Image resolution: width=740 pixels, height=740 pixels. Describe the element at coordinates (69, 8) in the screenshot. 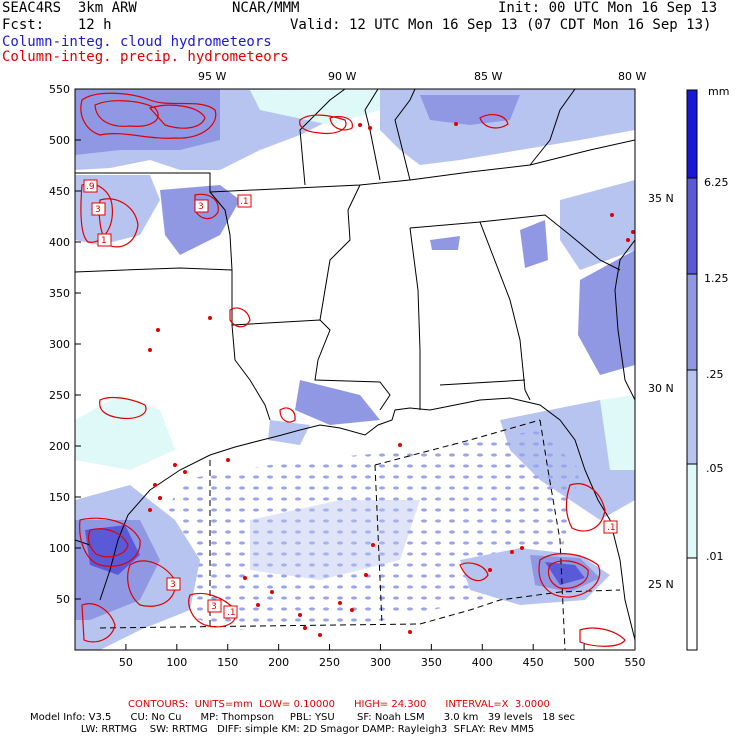

I see `model-title: SEAC4RS 3km ARW` at that location.